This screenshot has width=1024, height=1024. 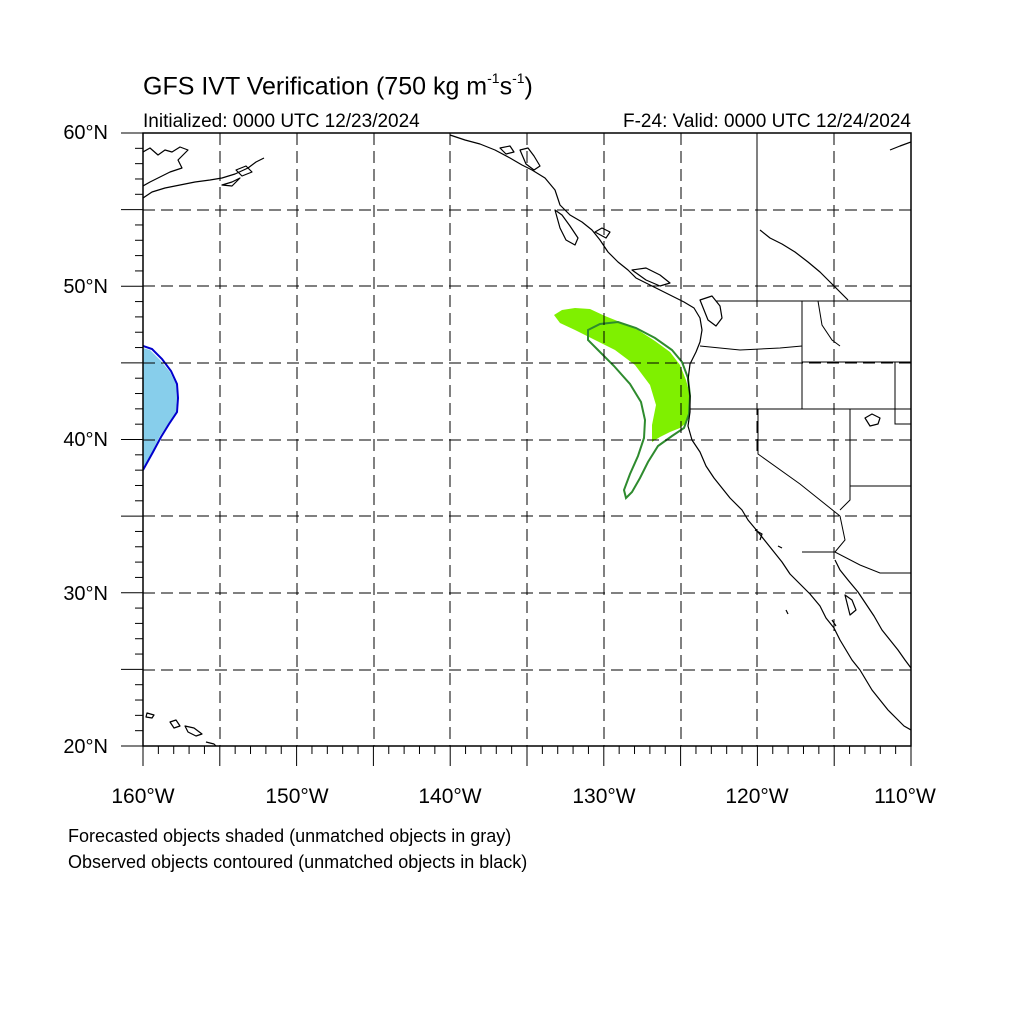 I want to click on initialized-time: Initialized: 0000 UTC 12/23/2024, so click(x=281, y=121).